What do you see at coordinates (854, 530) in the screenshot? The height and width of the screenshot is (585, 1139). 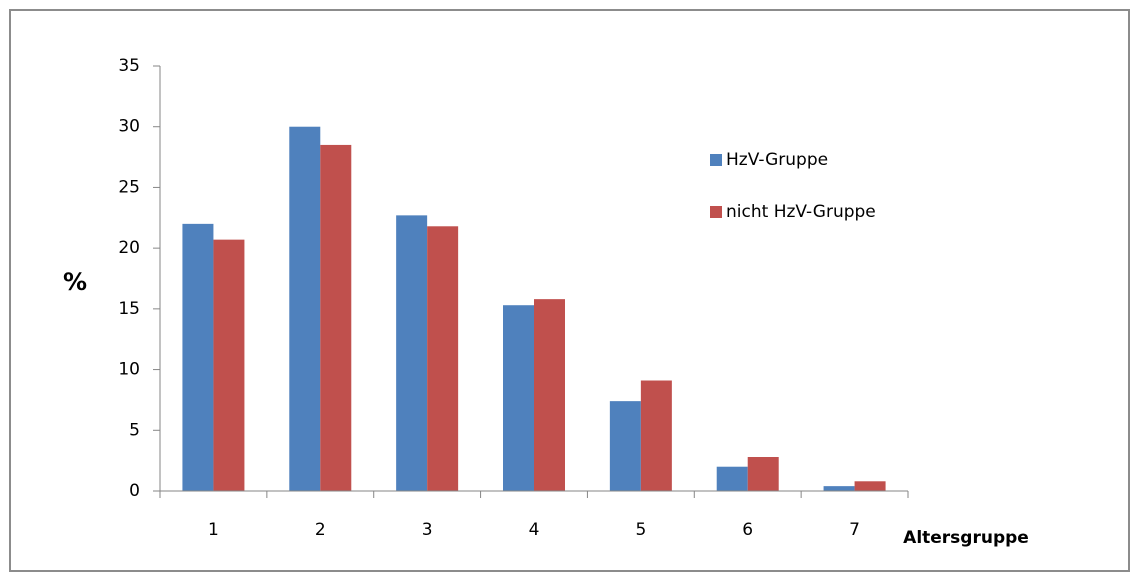 I see `x-tick-label: 7` at bounding box center [854, 530].